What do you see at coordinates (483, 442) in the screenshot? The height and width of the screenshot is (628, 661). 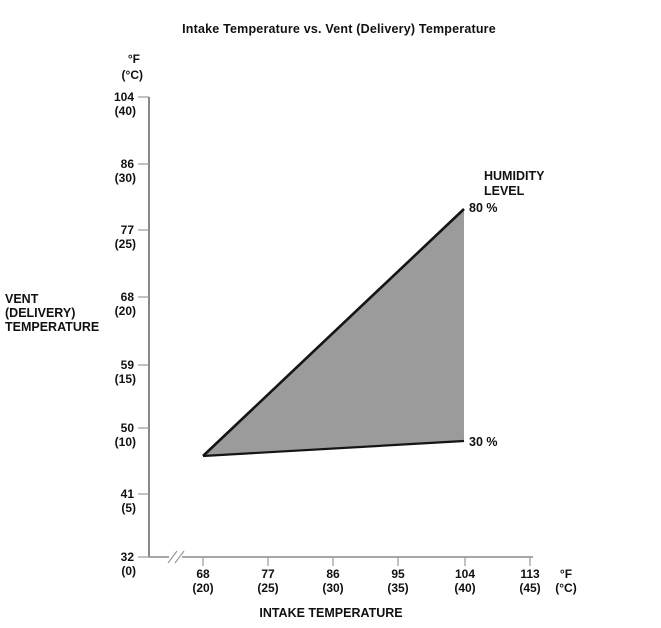 I see `humidity-30pct-label: 30 %` at bounding box center [483, 442].